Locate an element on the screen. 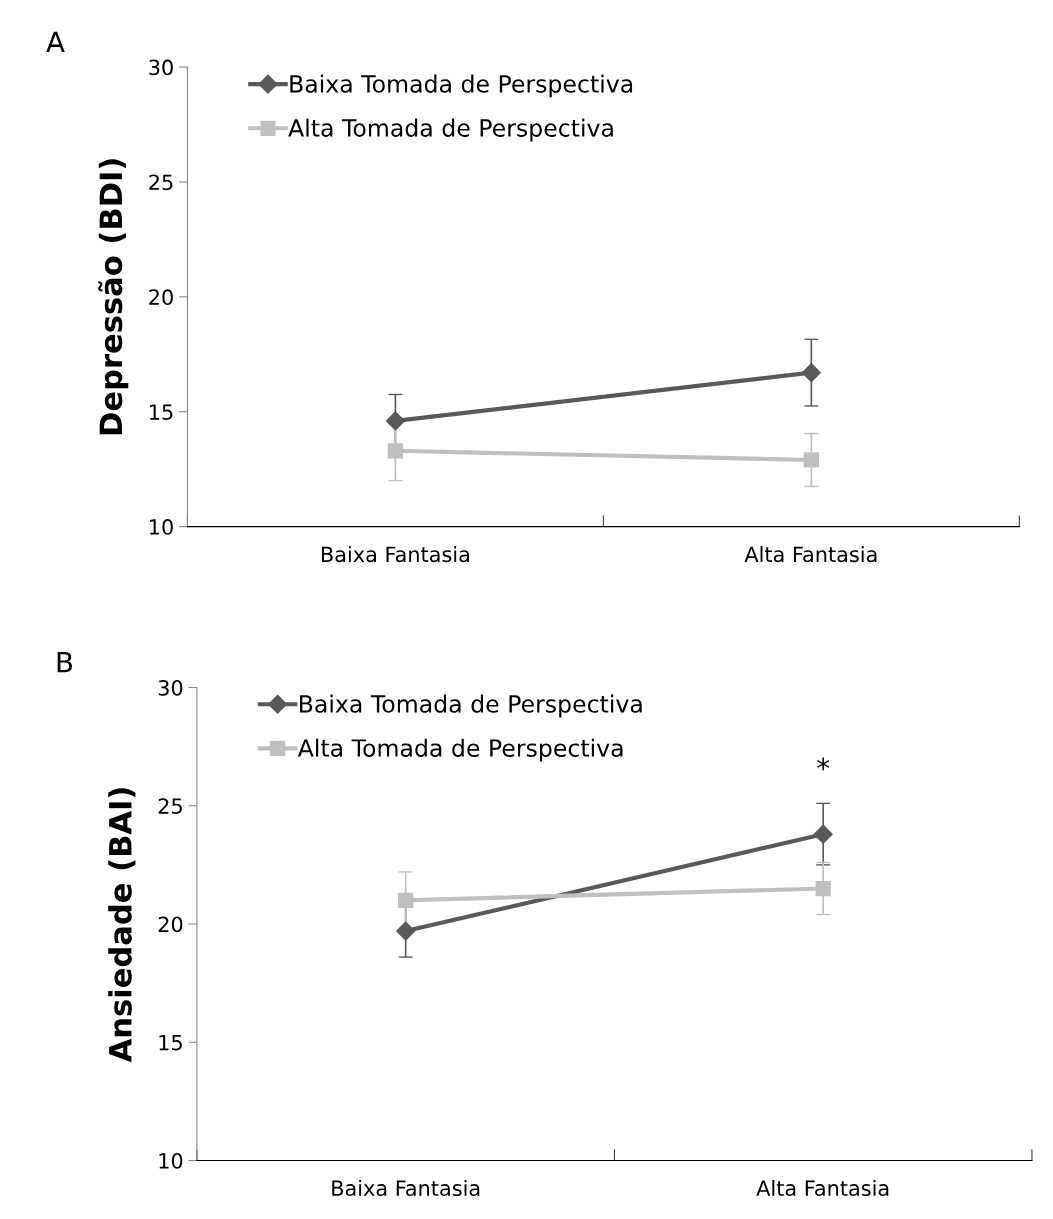 The height and width of the screenshot is (1219, 1053). chart-title: A is located at coordinates (55, 42).